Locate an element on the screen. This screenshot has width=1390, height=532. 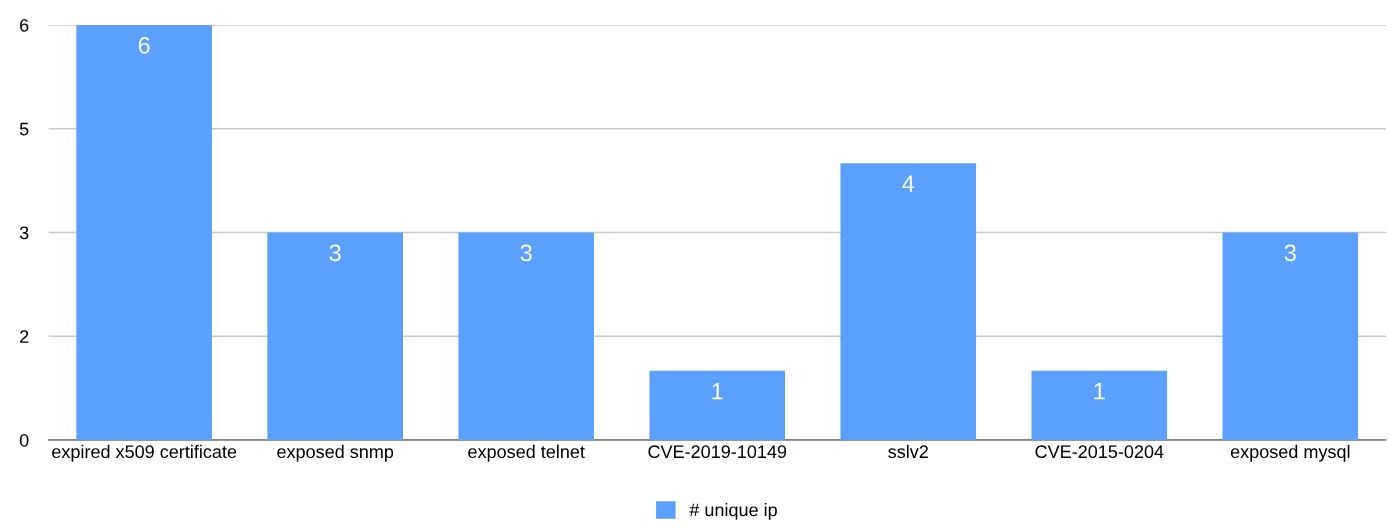
x-tick-label: exposed snmp is located at coordinates (335, 453).